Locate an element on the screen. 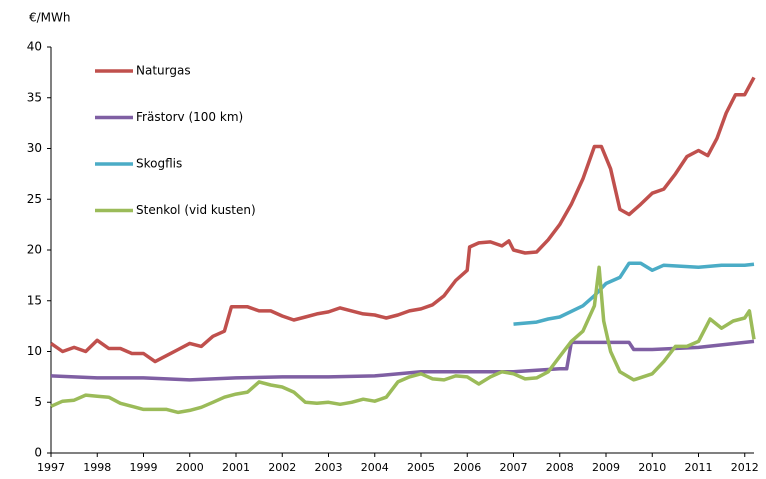 This screenshot has height=479, width=766. y-tick-label: 5 is located at coordinates (38, 402).